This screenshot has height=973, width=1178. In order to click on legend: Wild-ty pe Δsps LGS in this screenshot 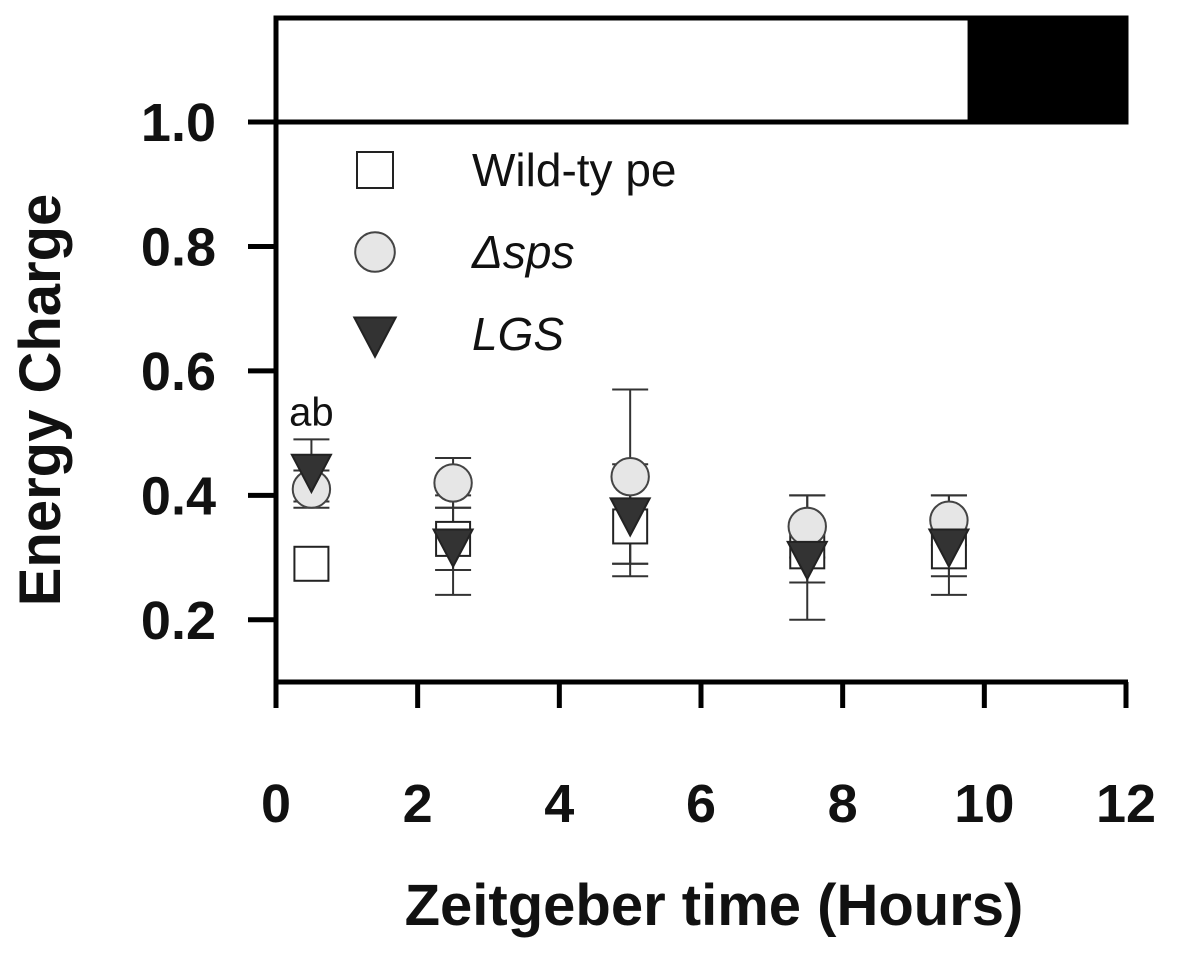, I will do `click(514, 252)`.